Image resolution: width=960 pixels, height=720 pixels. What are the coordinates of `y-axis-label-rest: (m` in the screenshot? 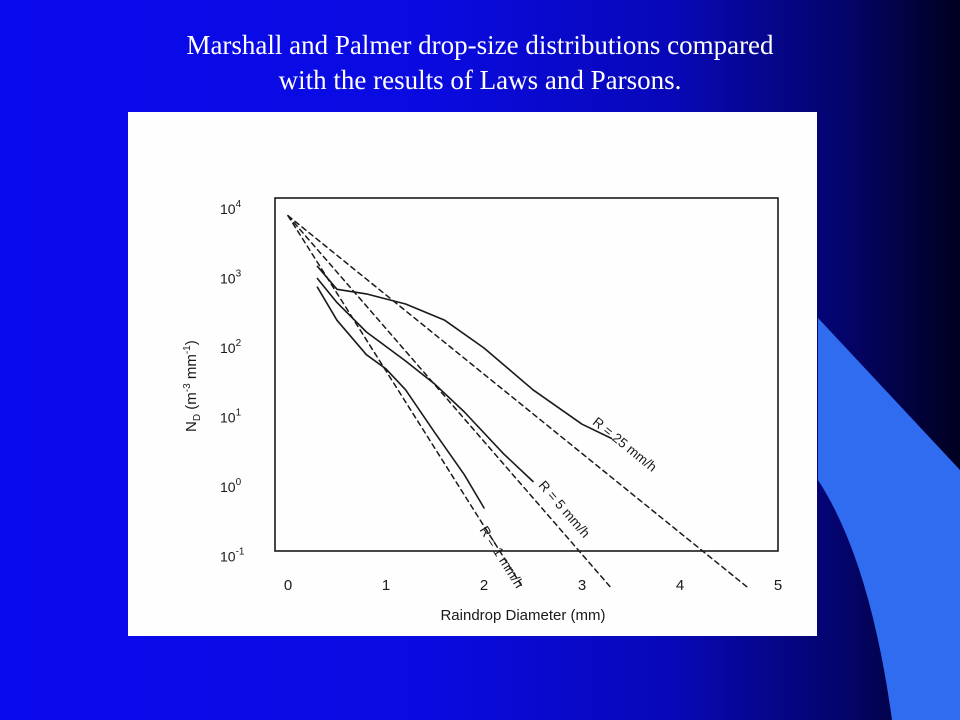 It's located at (191, 403).